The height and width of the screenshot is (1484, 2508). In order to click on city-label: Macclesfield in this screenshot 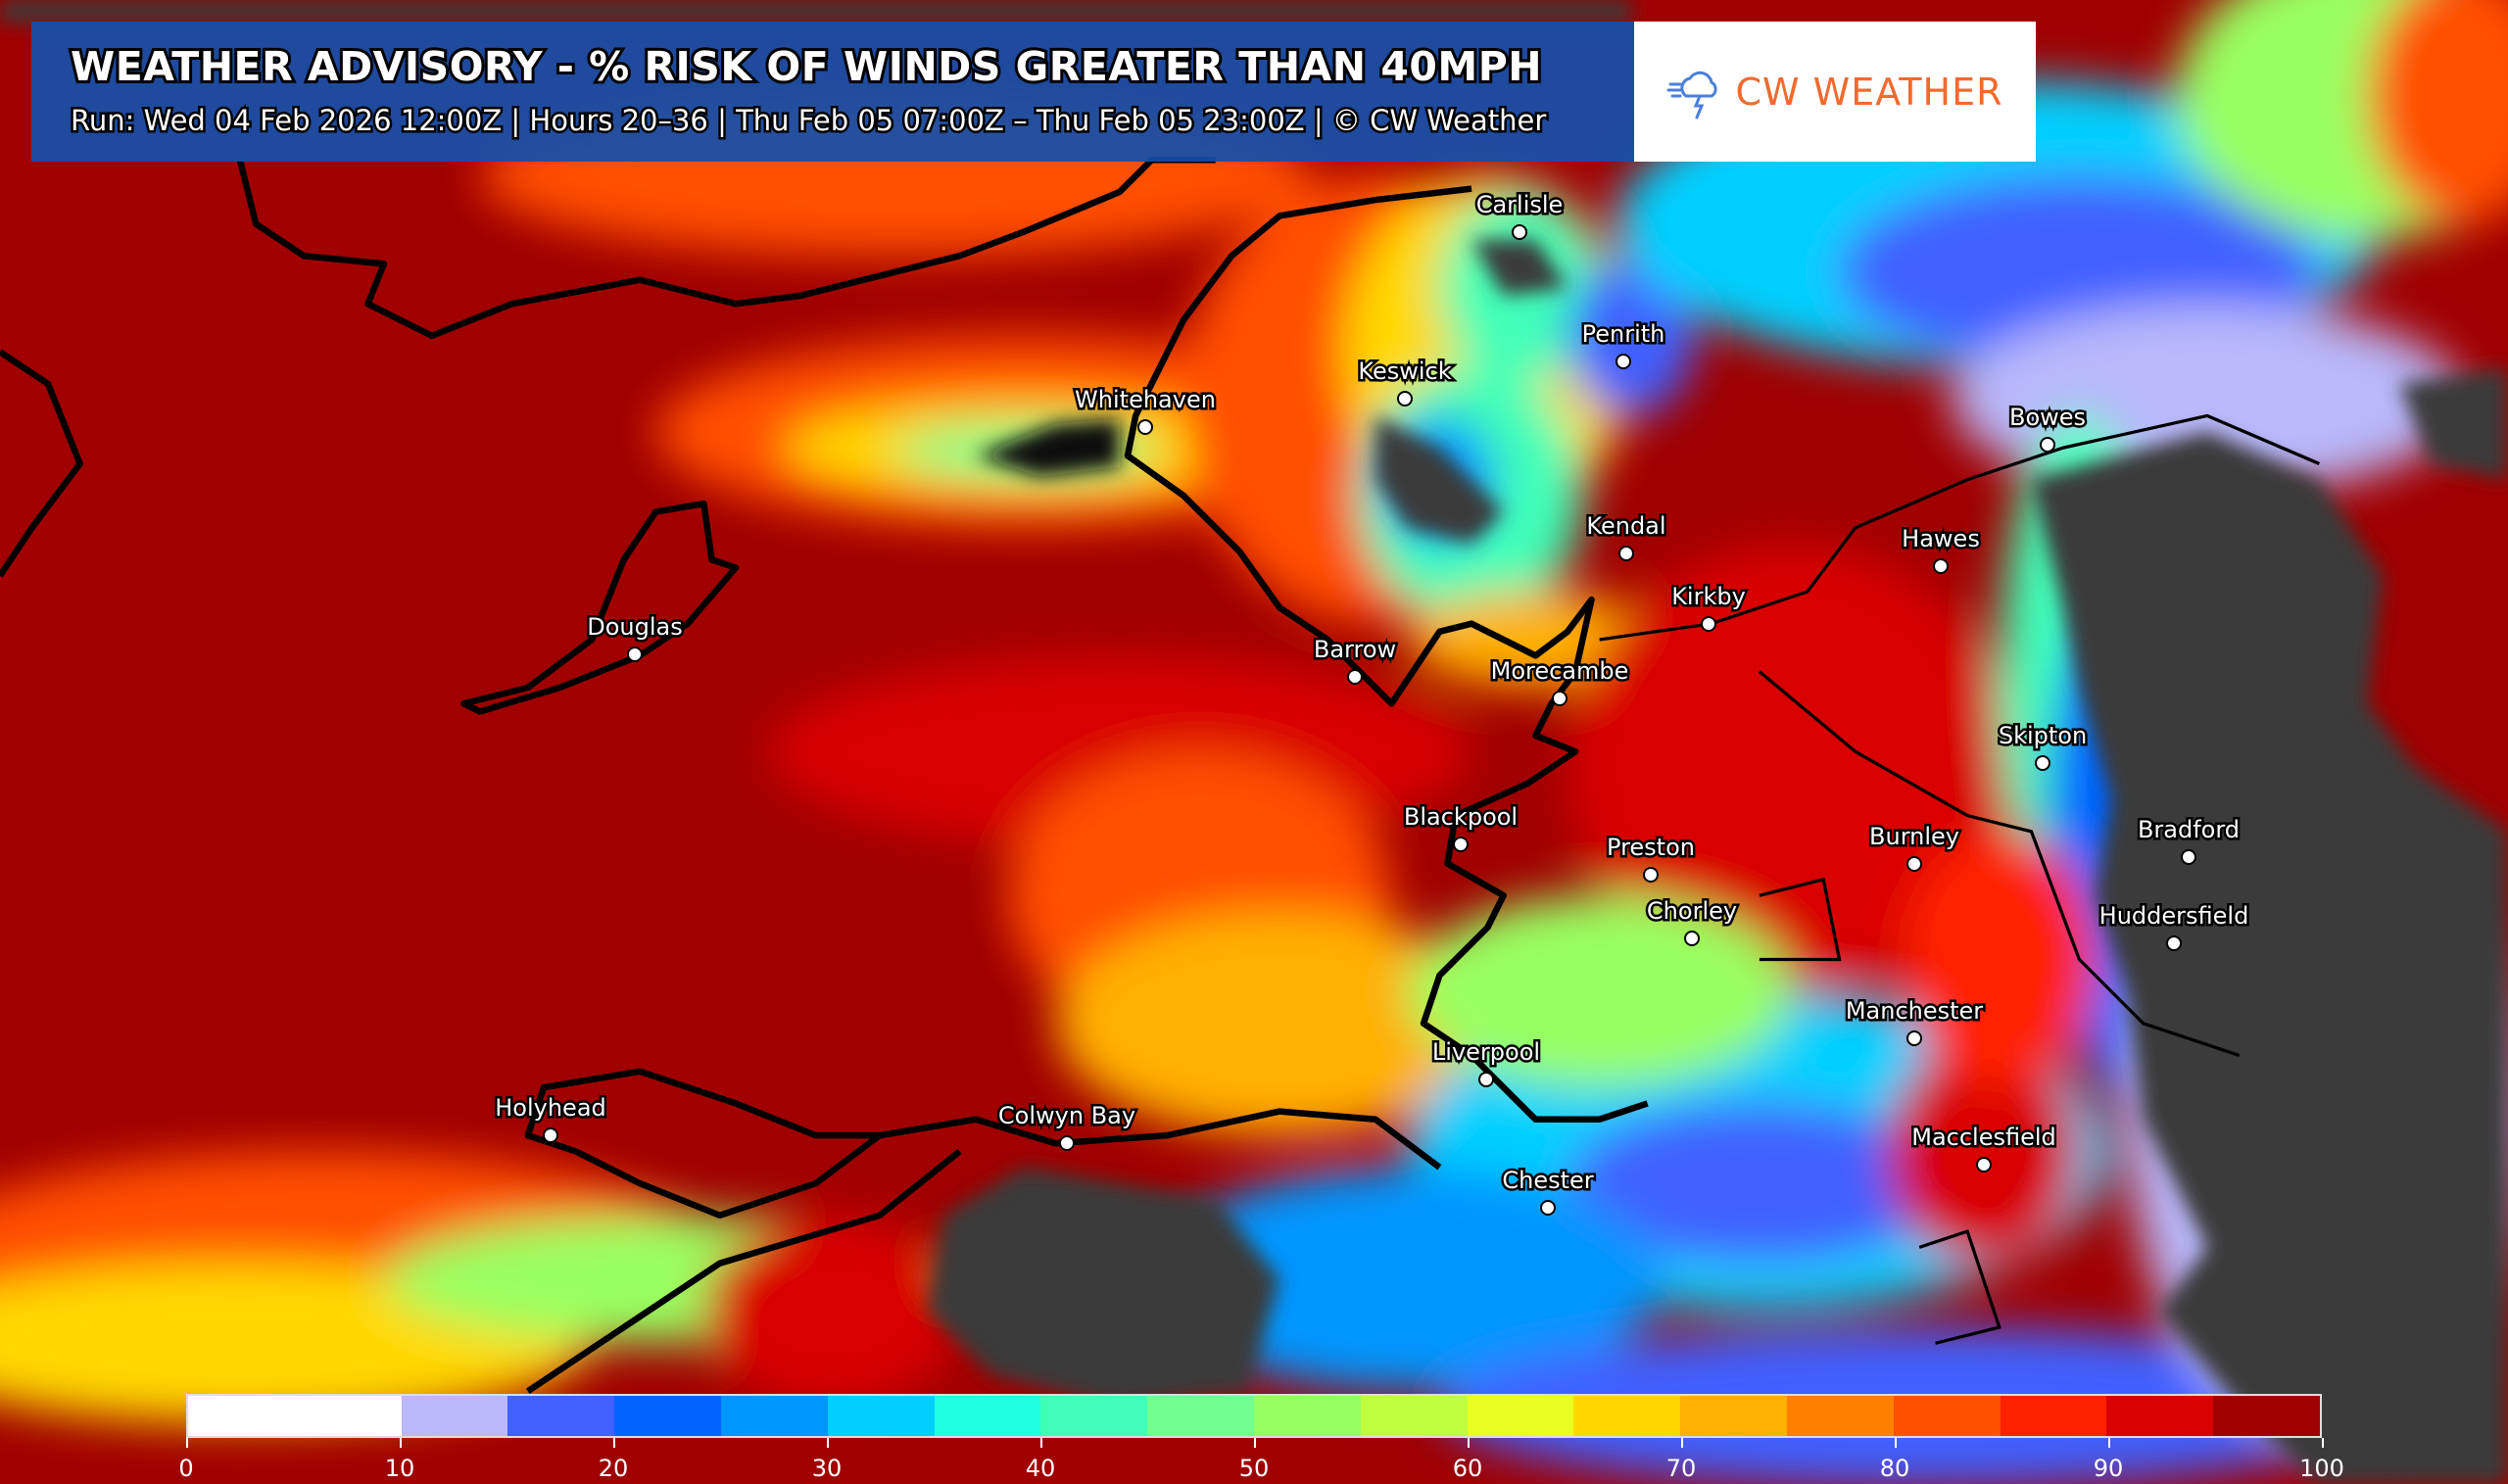, I will do `click(1984, 1138)`.